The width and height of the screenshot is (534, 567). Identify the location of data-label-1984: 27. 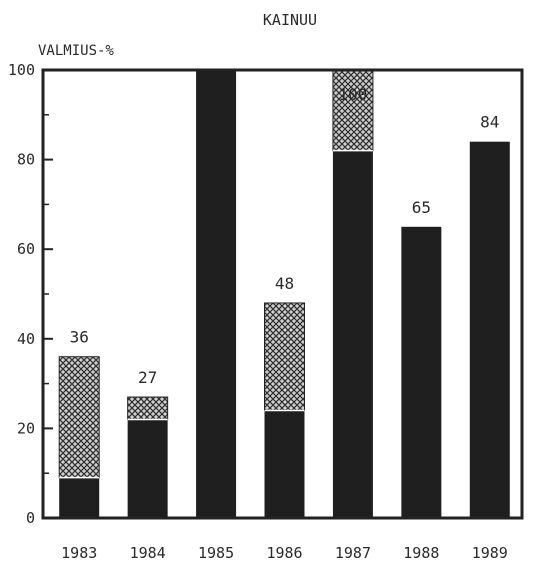
(147, 377).